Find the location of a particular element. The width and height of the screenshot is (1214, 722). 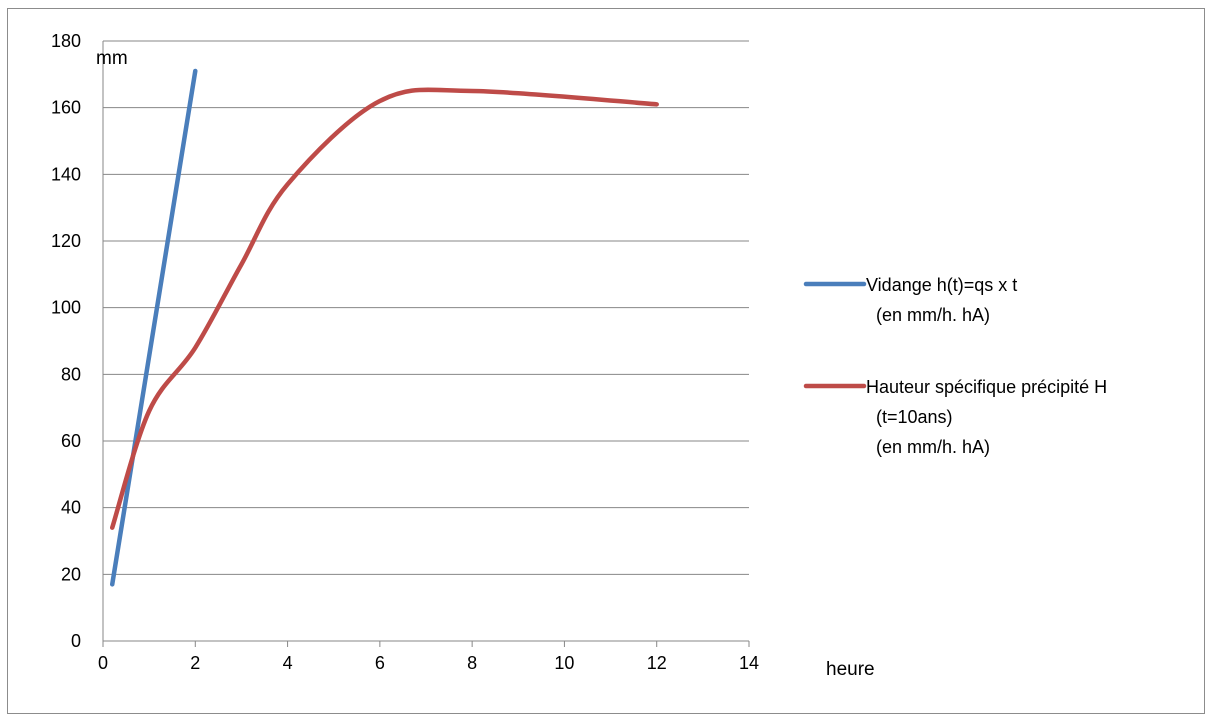

y-tick-label: 20 is located at coordinates (71, 574).